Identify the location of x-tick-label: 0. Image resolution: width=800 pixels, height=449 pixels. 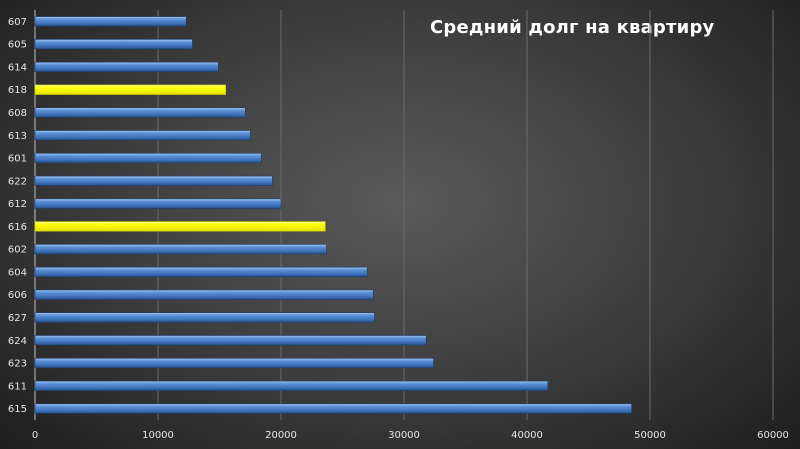
(35, 435).